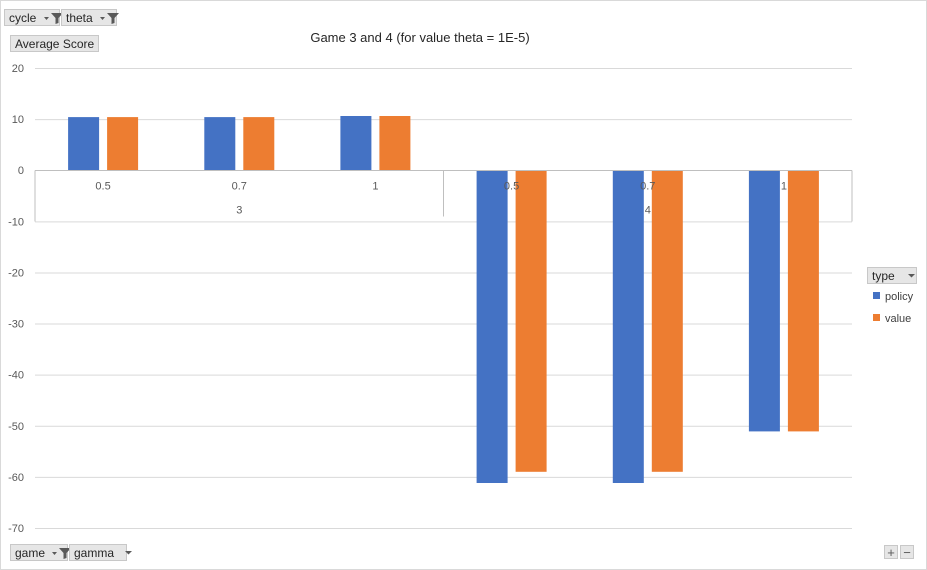 This screenshot has height=570, width=927. I want to click on y-tick-label: -10, so click(16, 222).